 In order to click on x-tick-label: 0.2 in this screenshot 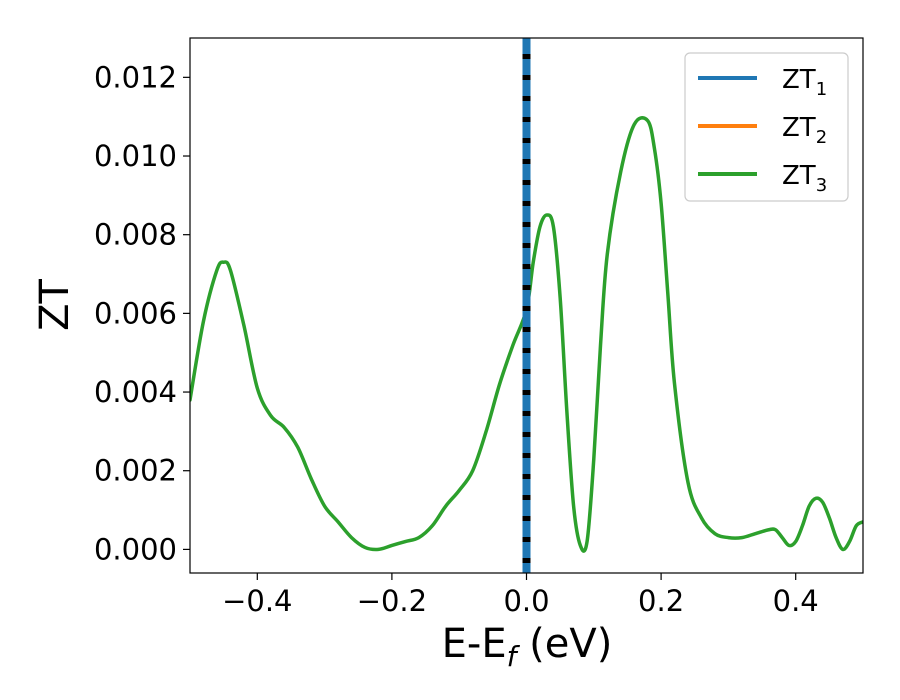, I will do `click(661, 601)`.